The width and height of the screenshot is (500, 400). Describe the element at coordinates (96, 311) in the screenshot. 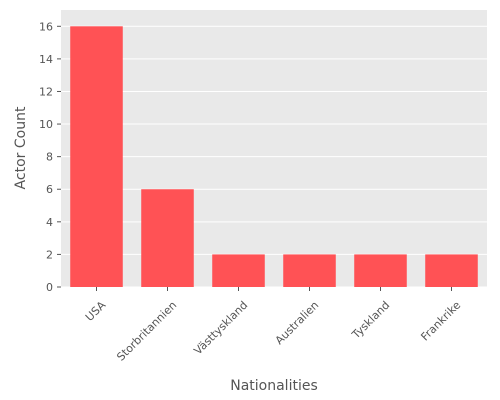

I see `x-tick-label: USA` at that location.